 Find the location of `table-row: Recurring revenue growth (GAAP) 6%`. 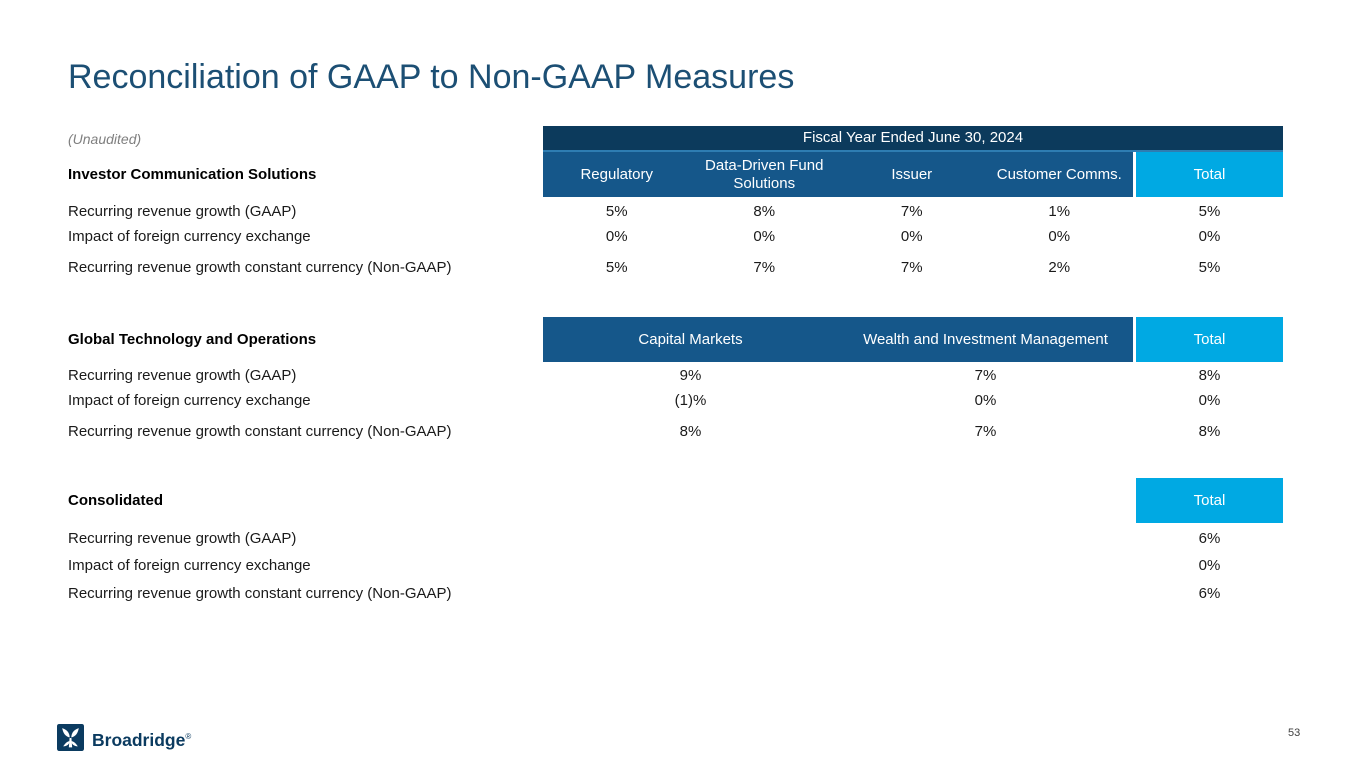

table-row: Recurring revenue growth (GAAP) 6% is located at coordinates (682, 538).